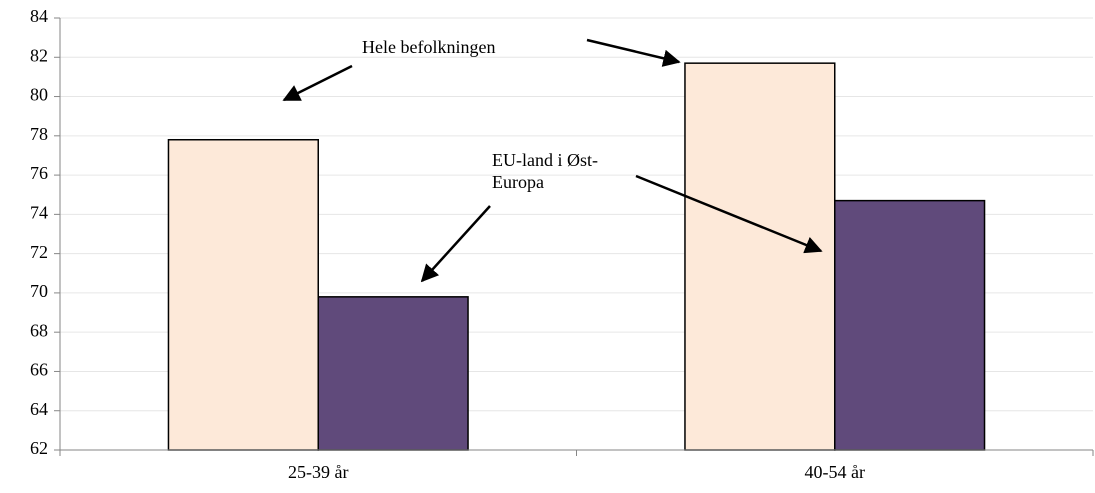  What do you see at coordinates (835, 472) in the screenshot?
I see `x-tick-label: 40-54 år` at bounding box center [835, 472].